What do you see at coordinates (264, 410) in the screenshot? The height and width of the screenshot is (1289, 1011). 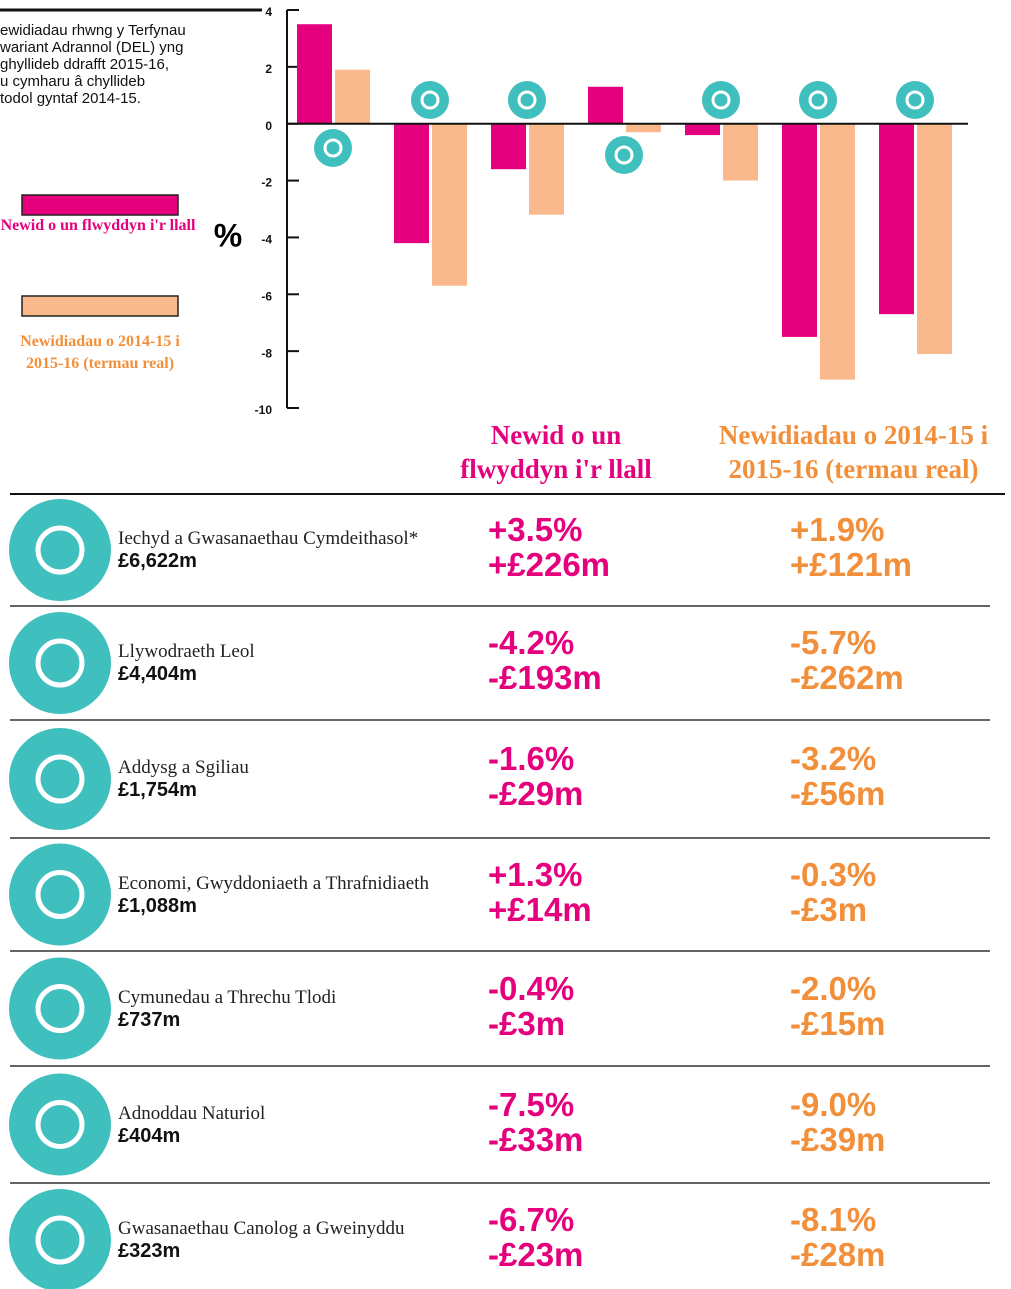 I see `y-tick-label: -10` at bounding box center [264, 410].